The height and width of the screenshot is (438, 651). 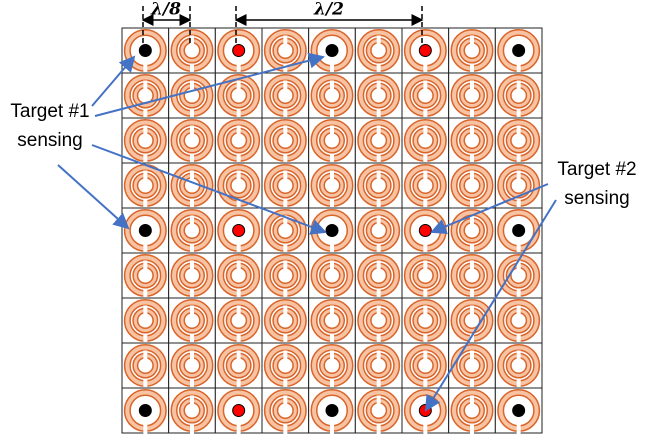 What do you see at coordinates (328, 10) in the screenshot?
I see `dimension-label: λ/2` at bounding box center [328, 10].